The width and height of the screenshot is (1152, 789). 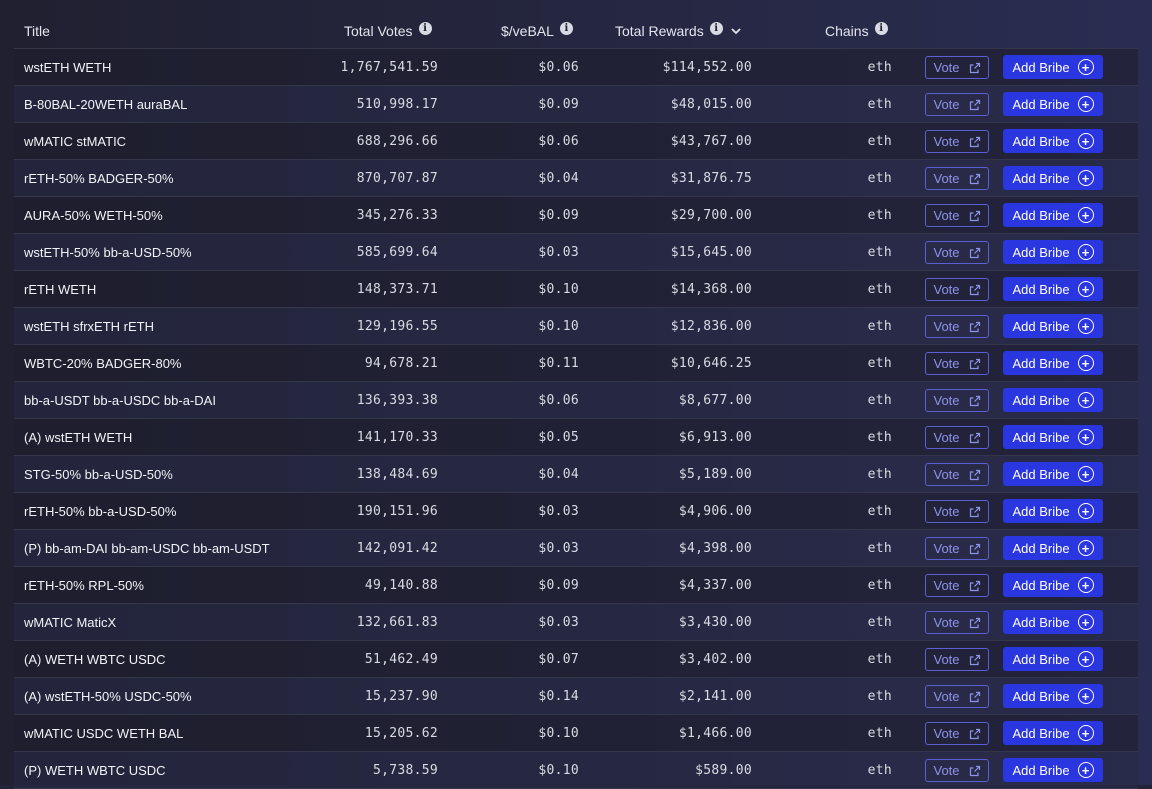 What do you see at coordinates (99, 178) in the screenshot?
I see `pool-title: rETH-50% BADGER-50%` at bounding box center [99, 178].